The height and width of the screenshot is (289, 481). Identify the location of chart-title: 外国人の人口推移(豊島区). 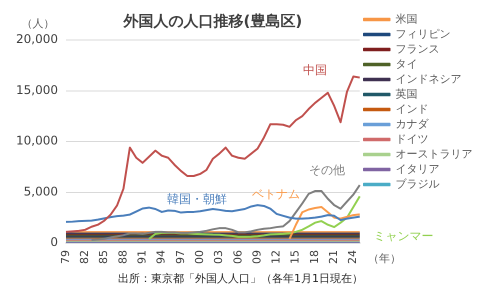
(212, 21).